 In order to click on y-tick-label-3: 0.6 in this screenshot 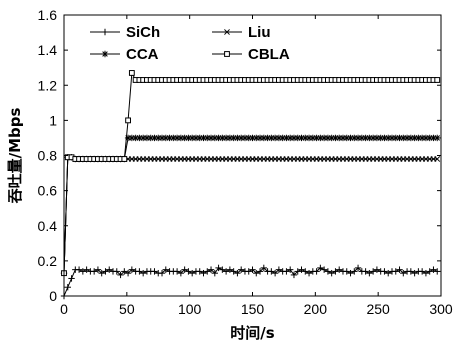, I will do `click(48, 191)`.